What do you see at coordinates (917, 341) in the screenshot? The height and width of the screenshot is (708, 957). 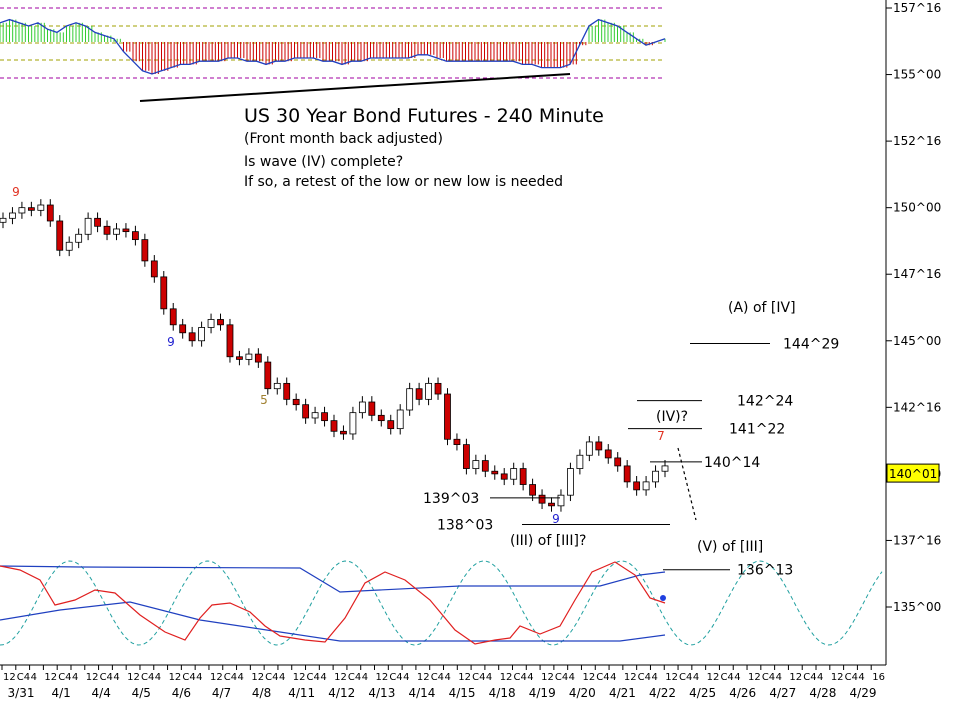 I see `price-tick-label: 145^00` at bounding box center [917, 341].